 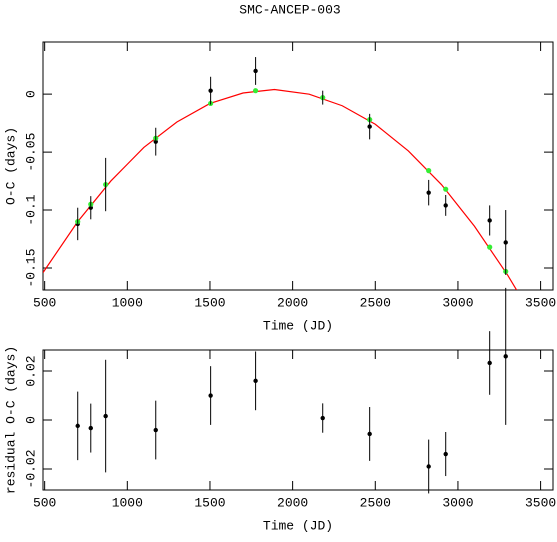 What do you see at coordinates (30, 370) in the screenshot?
I see `y-tick-label: 0.02` at bounding box center [30, 370].